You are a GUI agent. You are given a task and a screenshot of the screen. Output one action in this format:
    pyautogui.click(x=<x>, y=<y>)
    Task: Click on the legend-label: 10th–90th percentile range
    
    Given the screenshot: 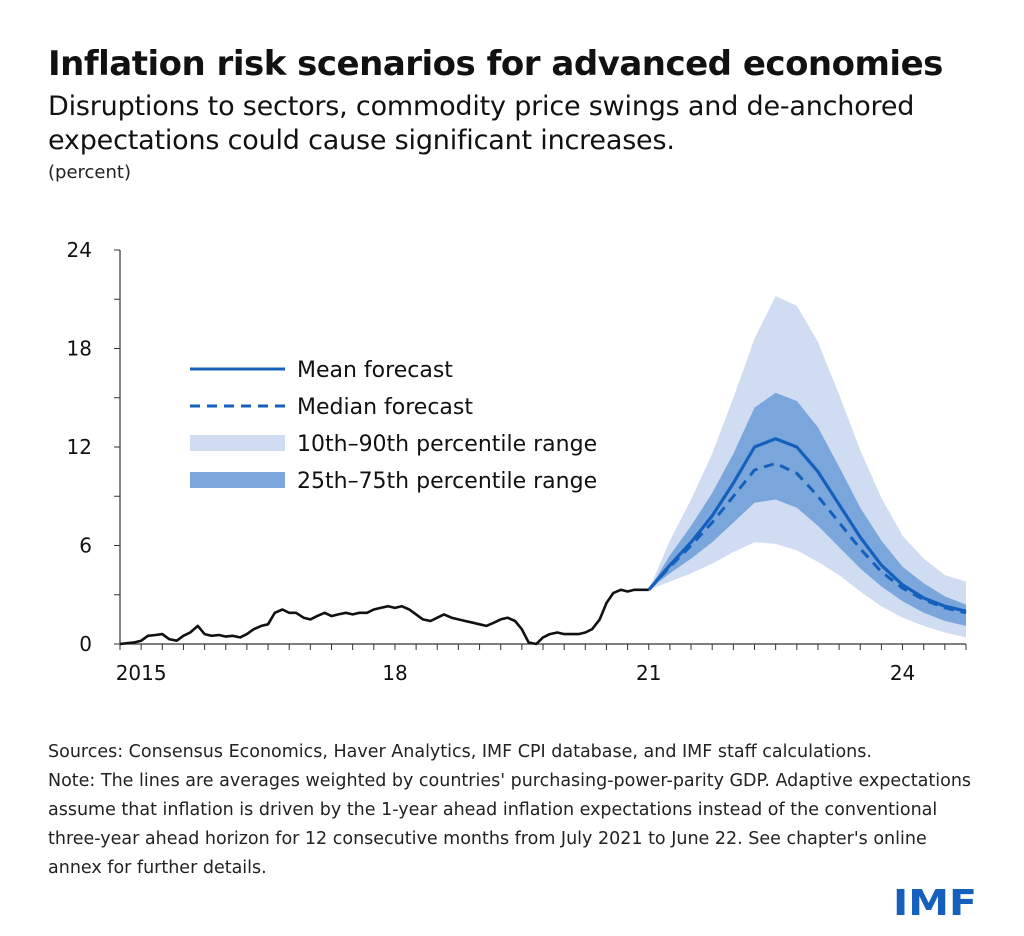 What is the action you would take?
    pyautogui.click(x=447, y=444)
    